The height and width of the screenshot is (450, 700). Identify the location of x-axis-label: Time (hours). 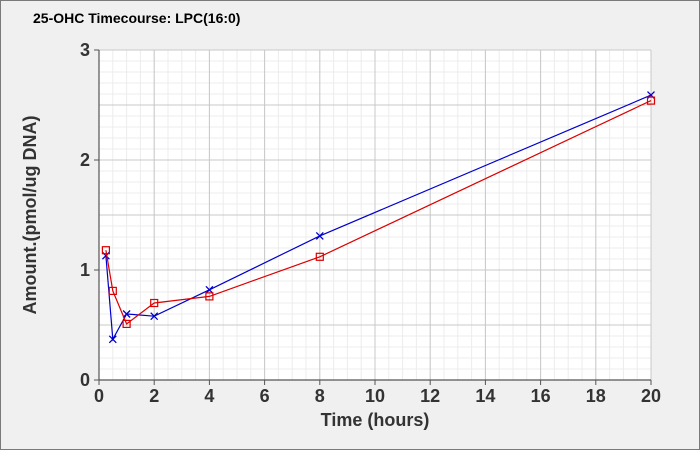
(375, 420).